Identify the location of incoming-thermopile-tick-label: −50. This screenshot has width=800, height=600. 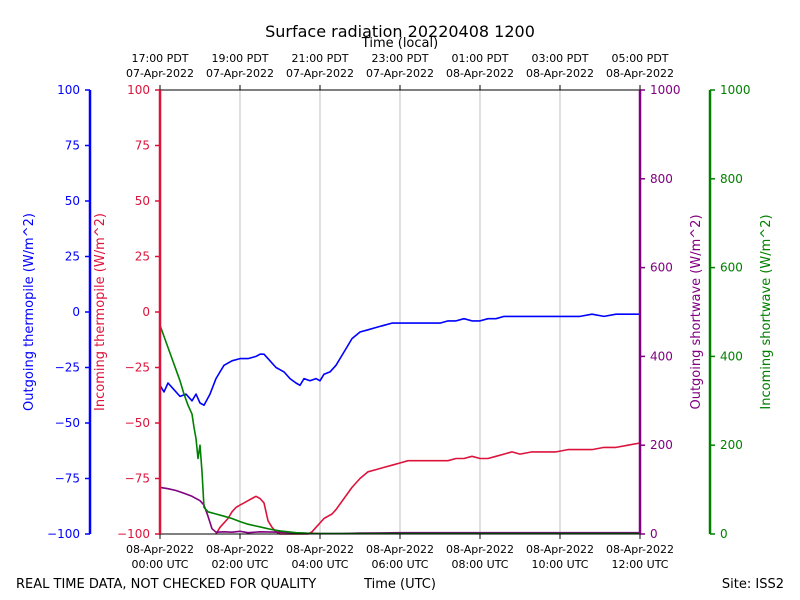
(137, 423).